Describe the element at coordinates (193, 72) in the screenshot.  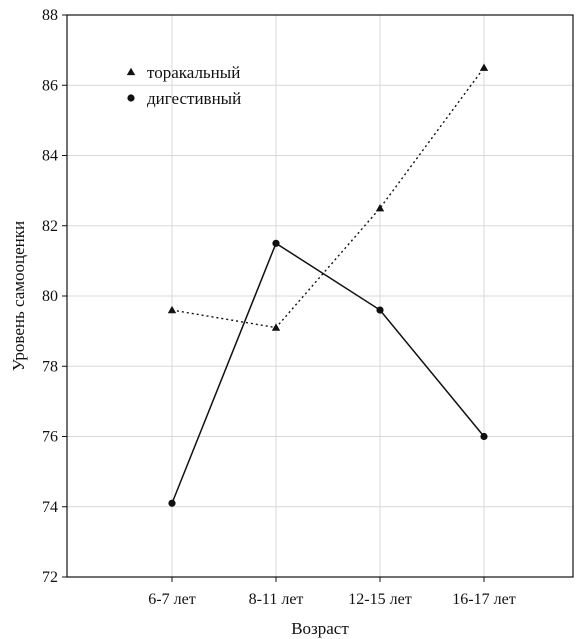
I see `legend-label: торакальный` at that location.